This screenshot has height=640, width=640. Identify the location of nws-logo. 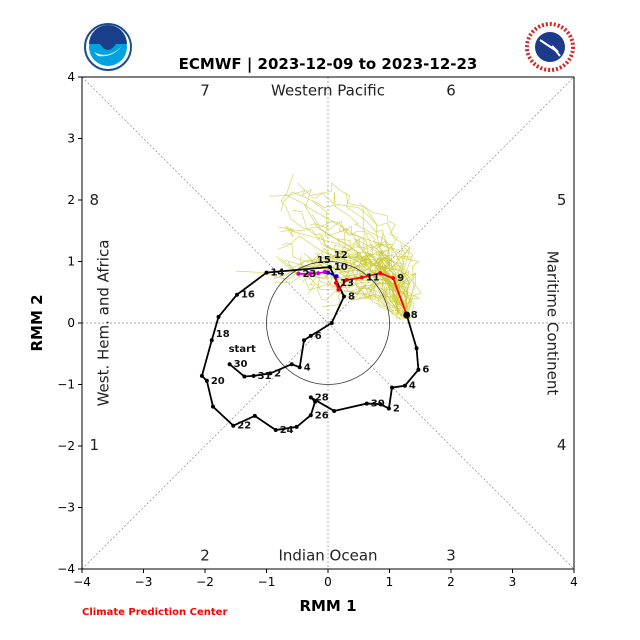
(550, 47).